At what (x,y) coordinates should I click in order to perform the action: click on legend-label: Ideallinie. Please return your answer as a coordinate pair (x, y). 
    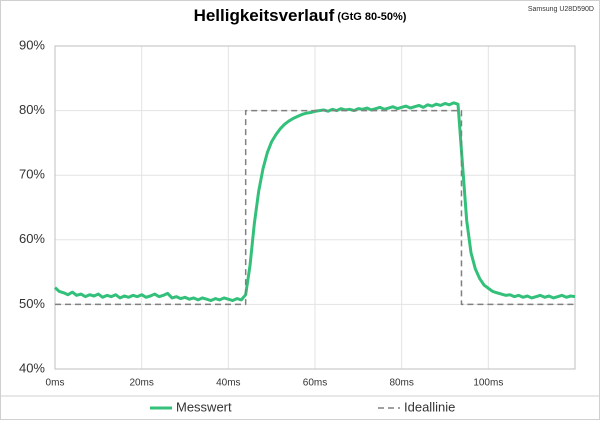
    Looking at the image, I should click on (429, 406).